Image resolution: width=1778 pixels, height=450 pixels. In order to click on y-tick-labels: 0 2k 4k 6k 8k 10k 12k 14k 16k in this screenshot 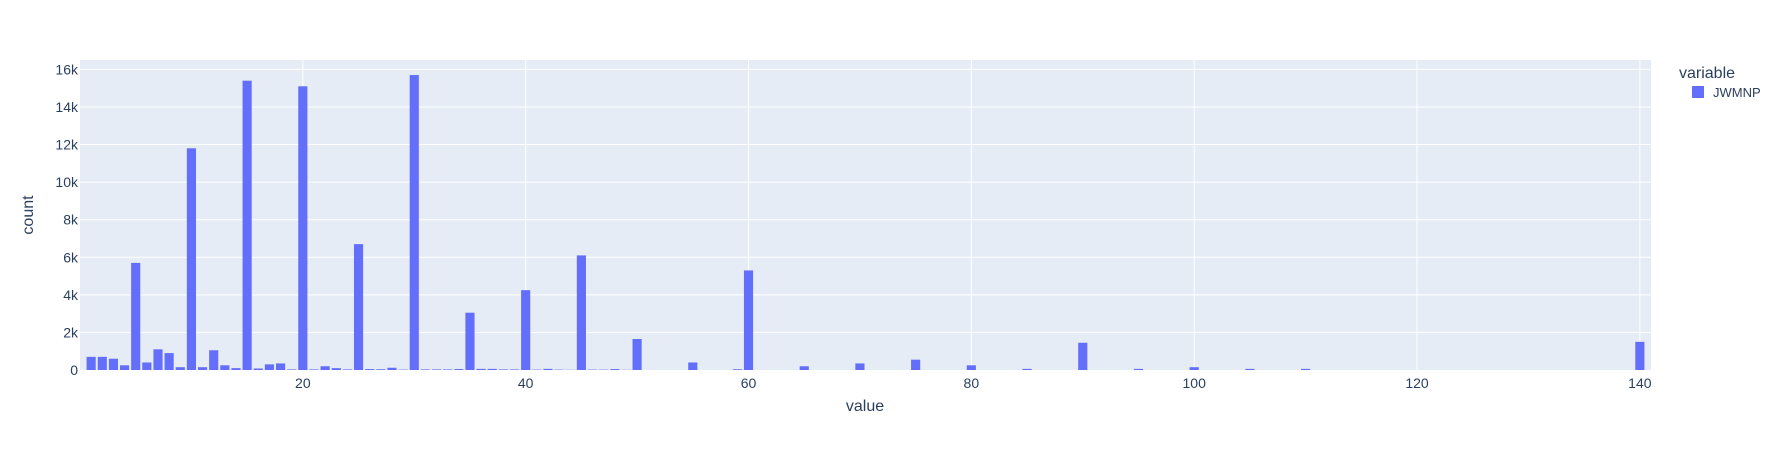, I will do `click(67, 219)`.